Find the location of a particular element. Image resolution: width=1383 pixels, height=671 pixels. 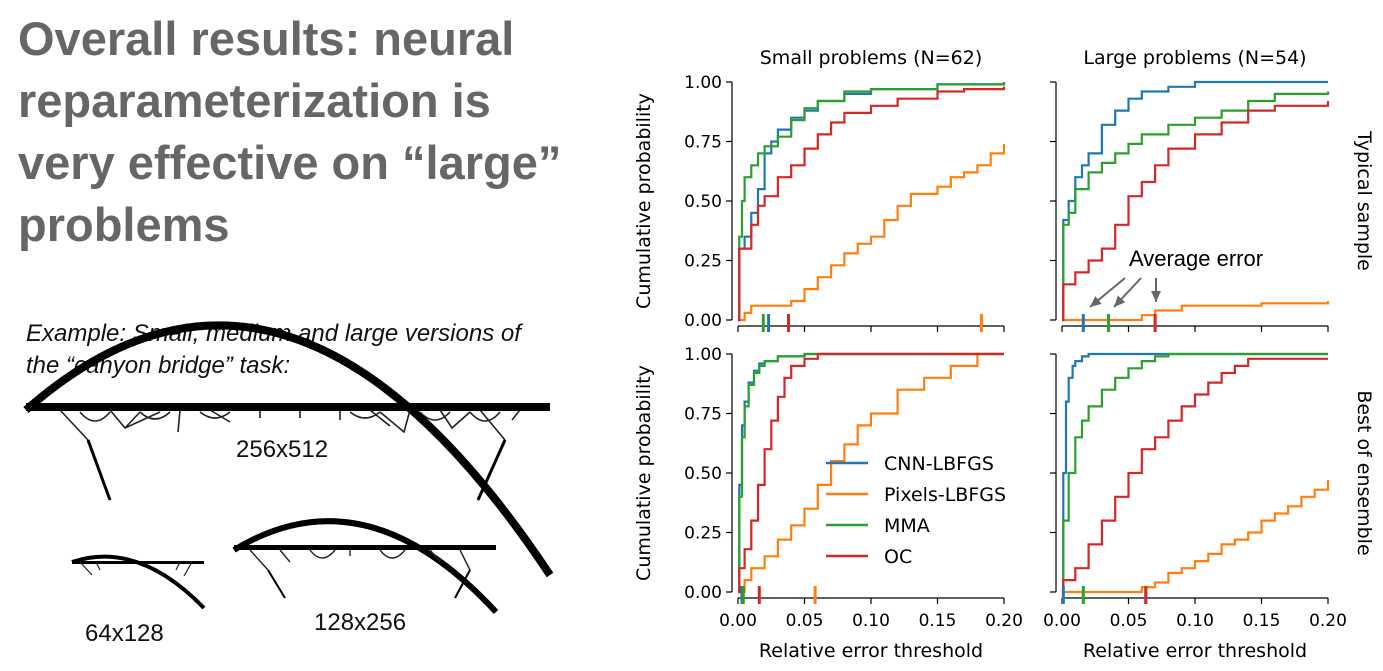

panel-2-1-xtick-label: 0.15 is located at coordinates (938, 621).